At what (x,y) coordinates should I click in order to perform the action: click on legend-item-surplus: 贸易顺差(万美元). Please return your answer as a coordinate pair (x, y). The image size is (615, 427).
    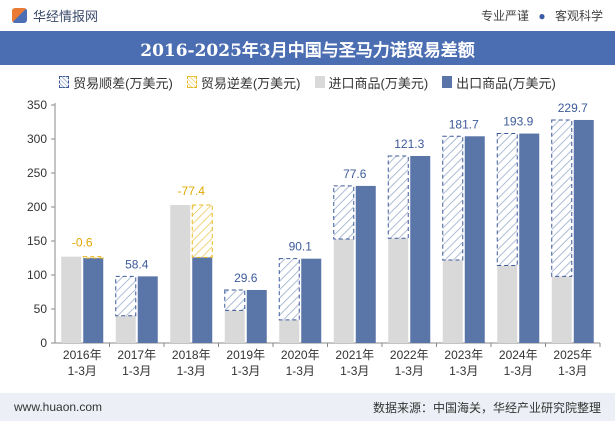
    Looking at the image, I should click on (116, 82).